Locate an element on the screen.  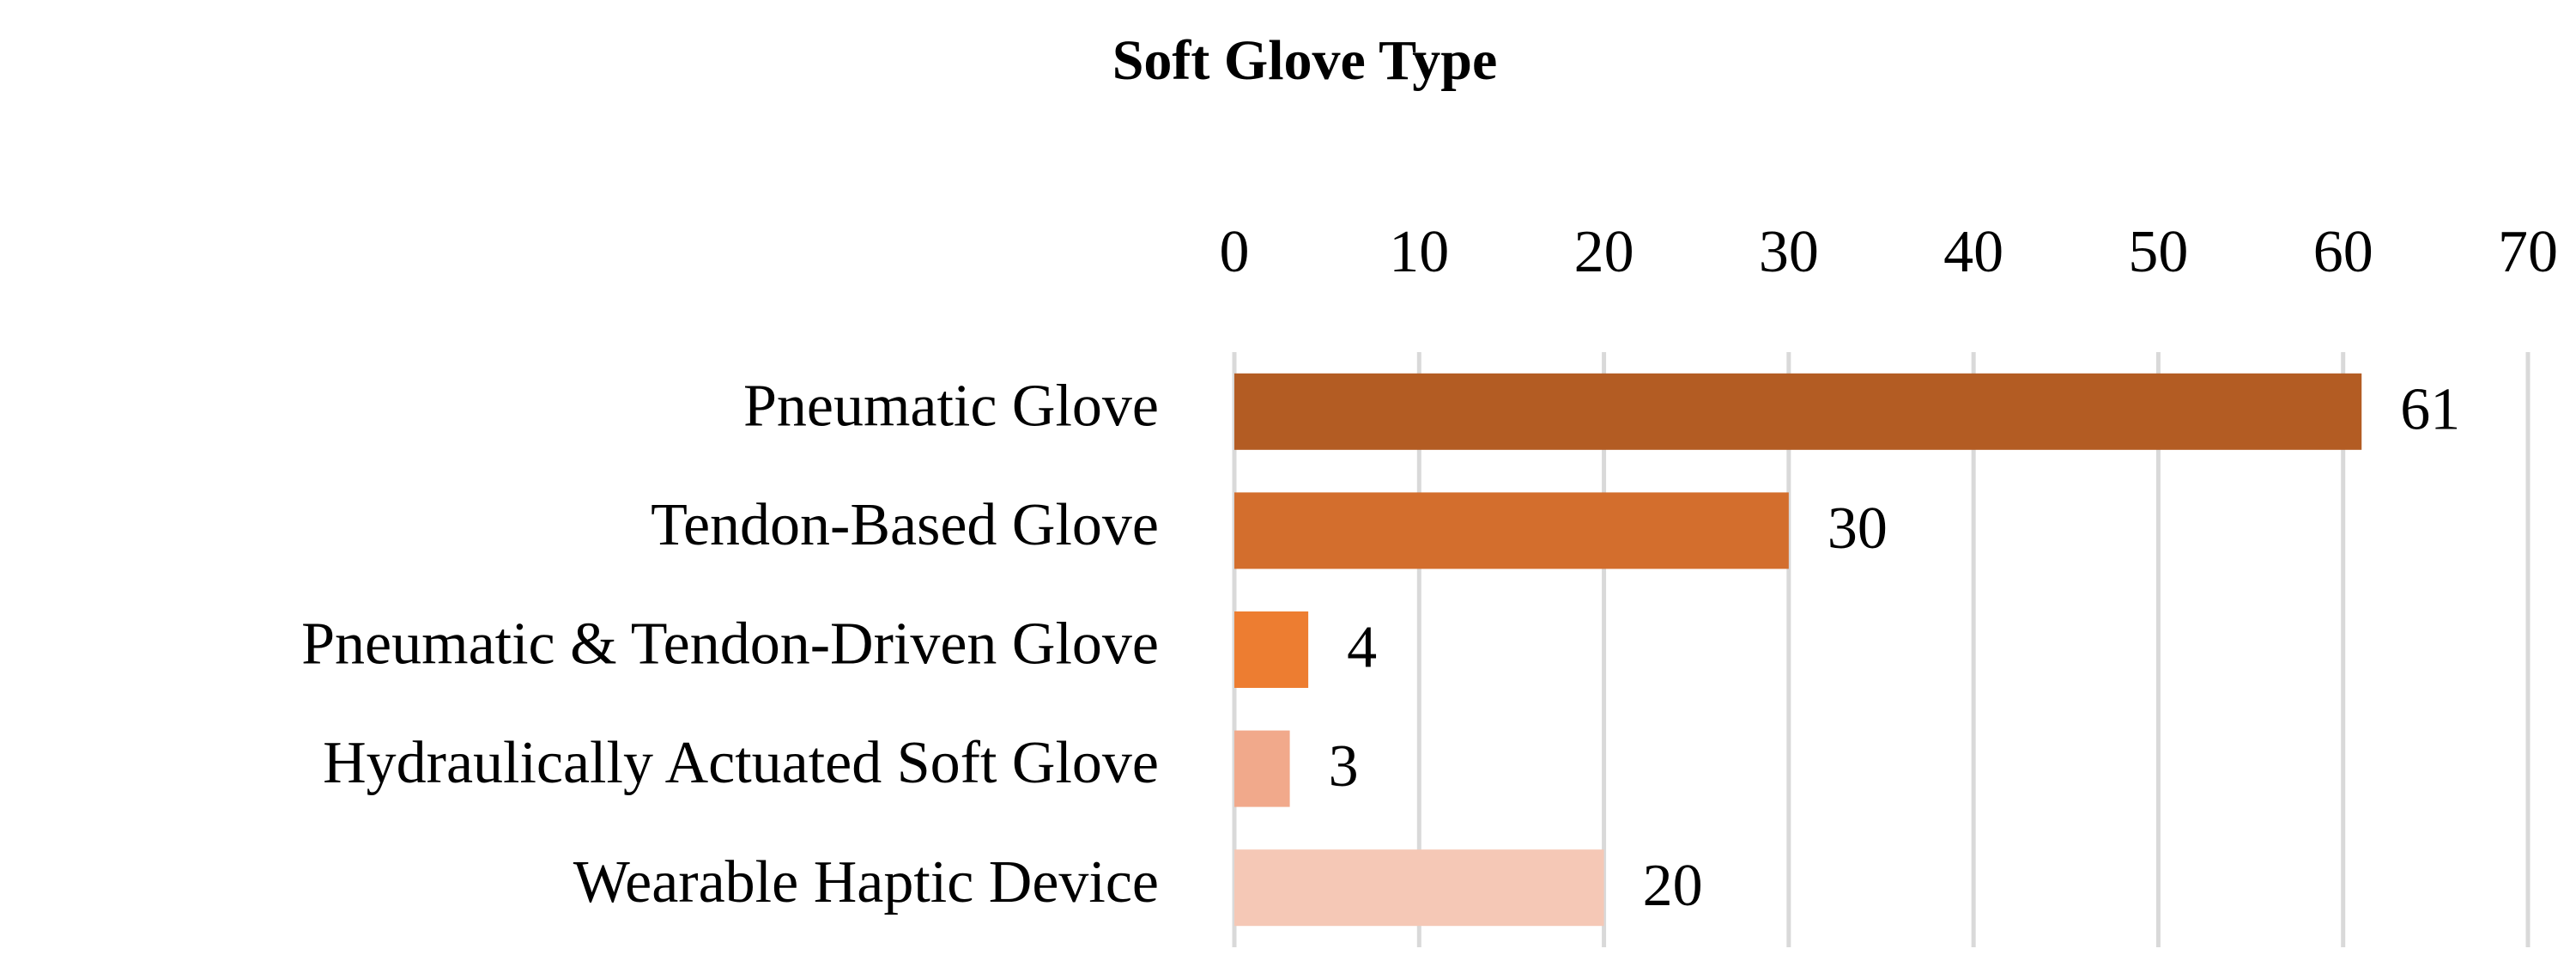
x-tick-label: 50 is located at coordinates (2158, 252).